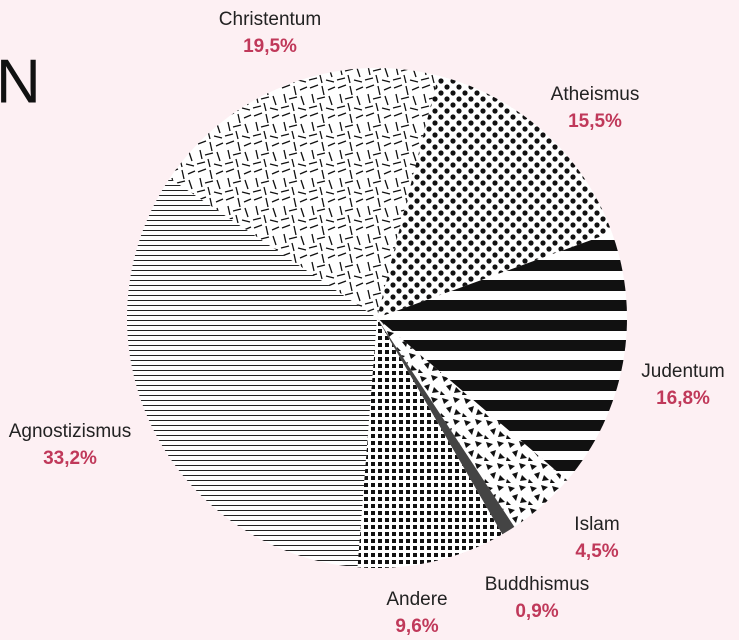 Image resolution: width=739 pixels, height=640 pixels. I want to click on slice-value: 33,2%, so click(70, 458).